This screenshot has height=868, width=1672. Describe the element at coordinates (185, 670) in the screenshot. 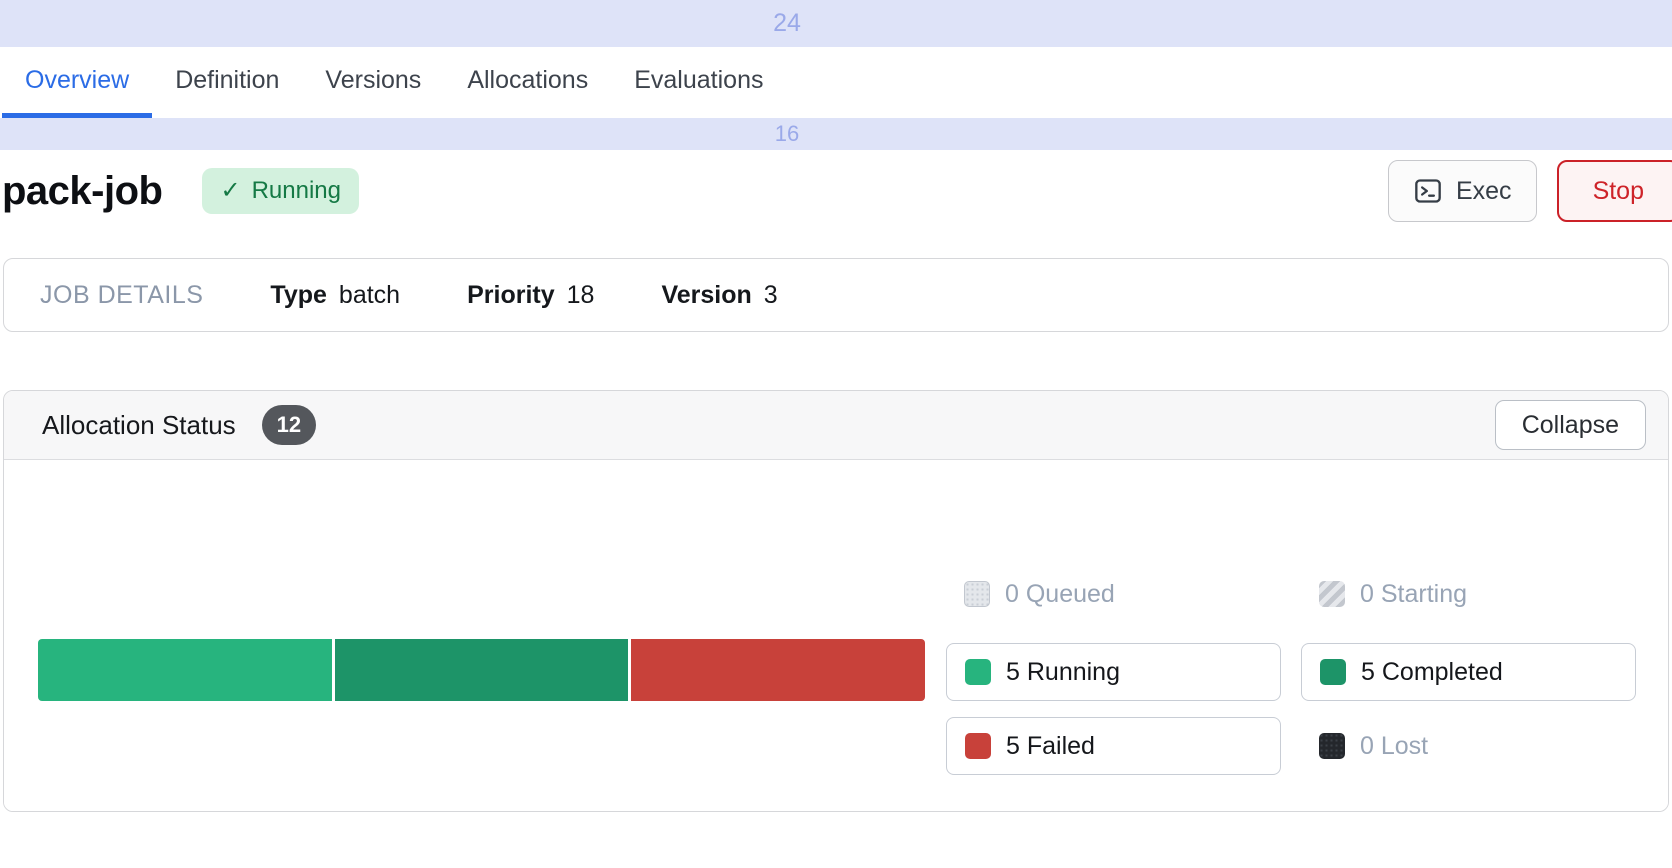

I see `bar-segment-running` at that location.